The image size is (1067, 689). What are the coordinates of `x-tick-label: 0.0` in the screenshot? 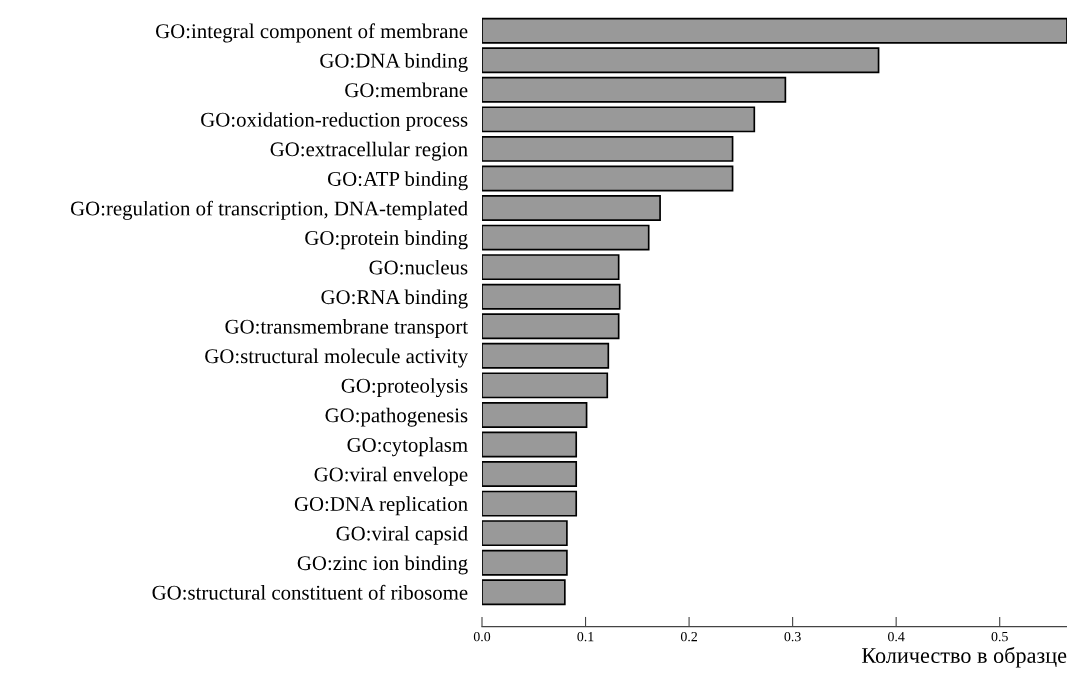 It's located at (482, 636).